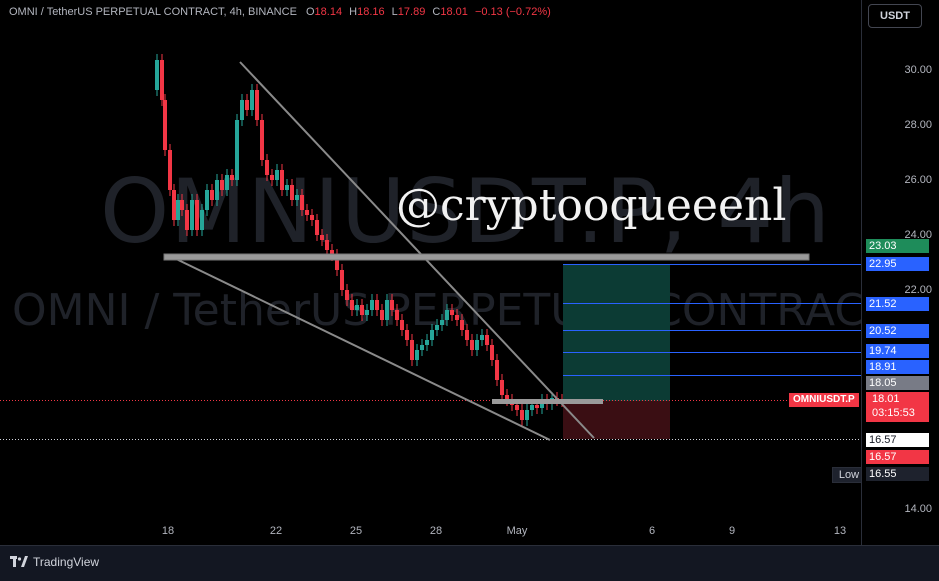 The height and width of the screenshot is (581, 939). I want to click on bottom-bar: TradingView, so click(469, 563).